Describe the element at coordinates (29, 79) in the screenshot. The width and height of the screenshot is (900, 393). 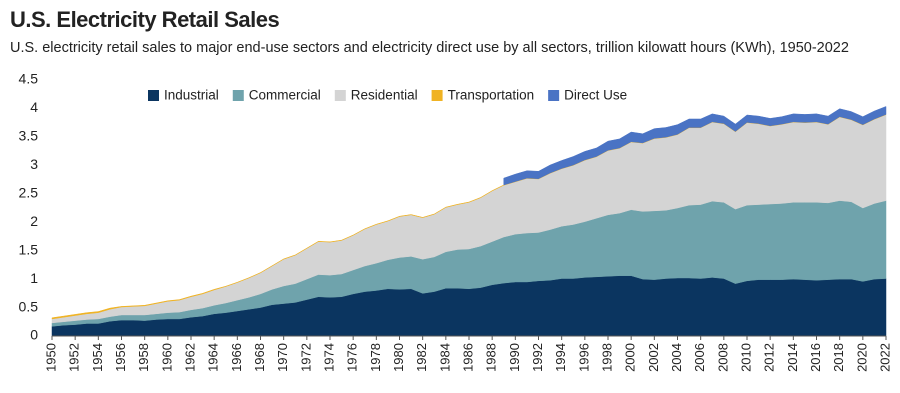
I see `y-tick-label: 4.5` at that location.